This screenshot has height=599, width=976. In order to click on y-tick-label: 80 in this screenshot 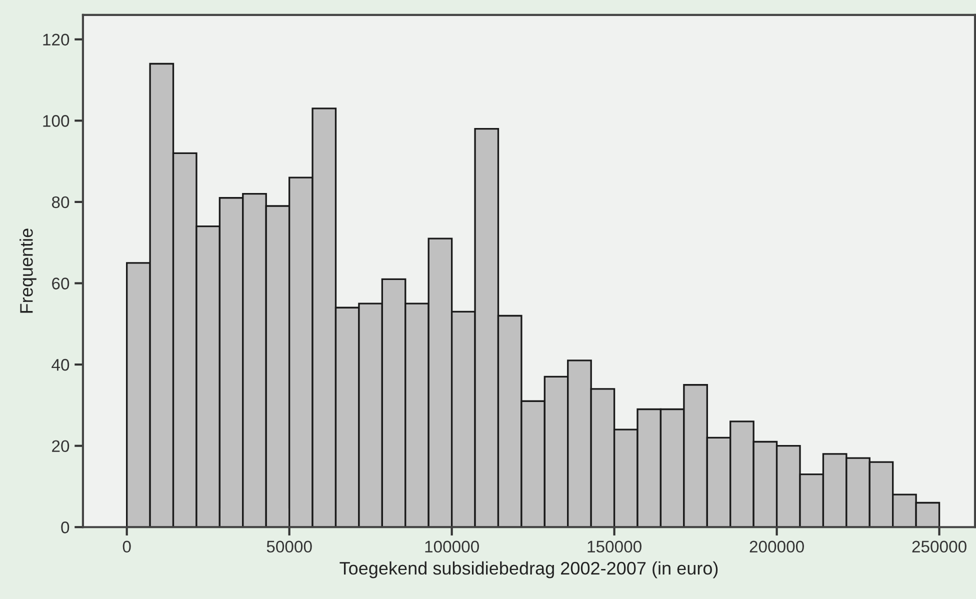, I will do `click(61, 202)`.